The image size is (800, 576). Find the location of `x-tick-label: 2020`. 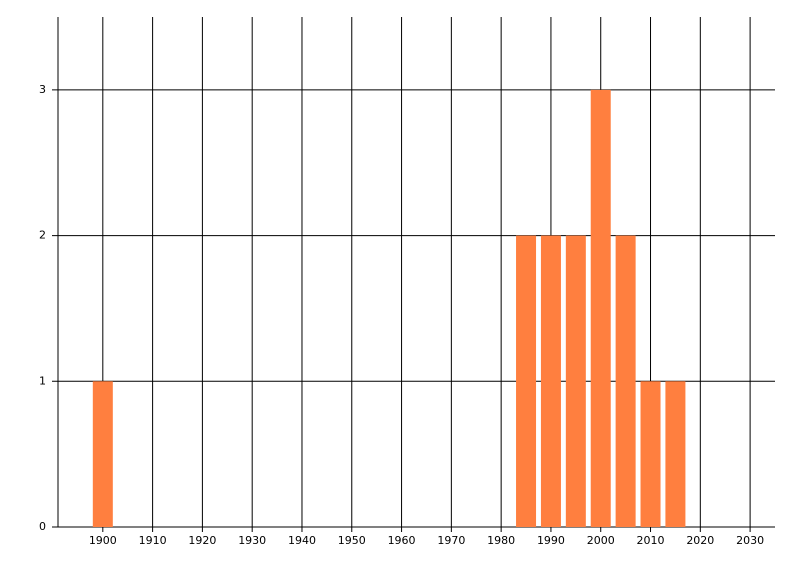

x-tick-label: 2020 is located at coordinates (700, 540).